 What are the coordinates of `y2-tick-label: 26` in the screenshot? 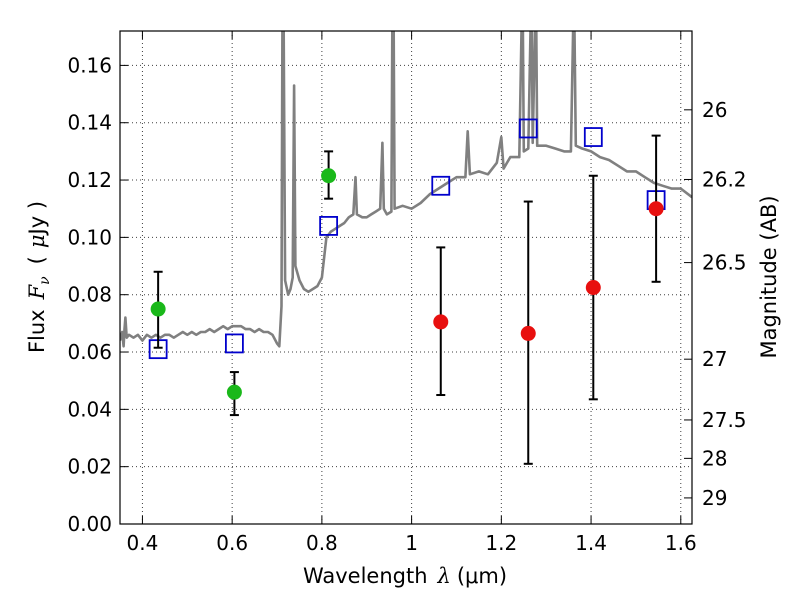 It's located at (714, 110).